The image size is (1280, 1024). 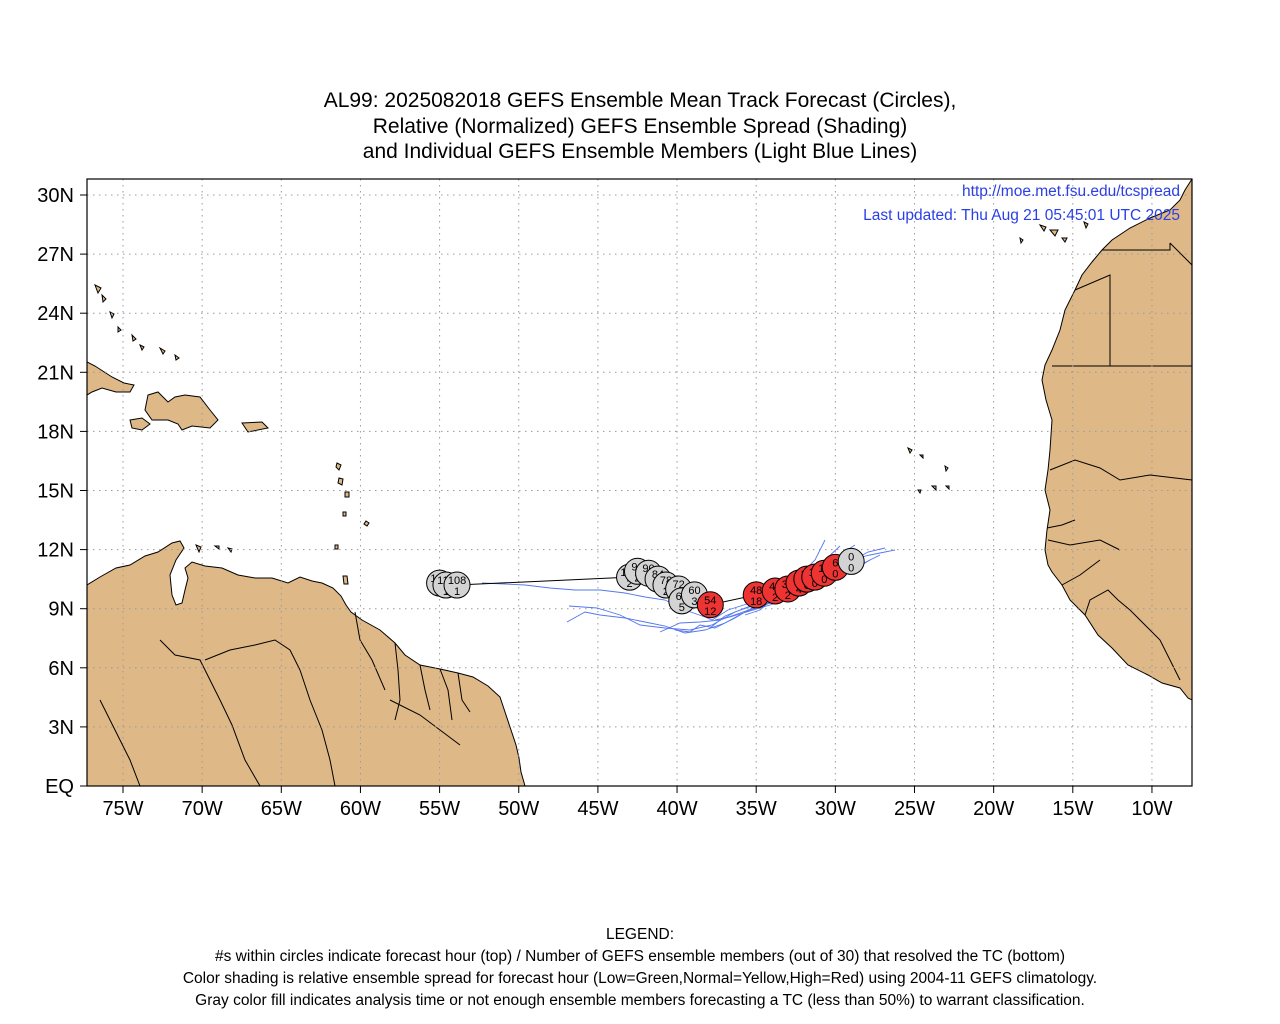 I want to click on lon-label: 40W, so click(x=676, y=809).